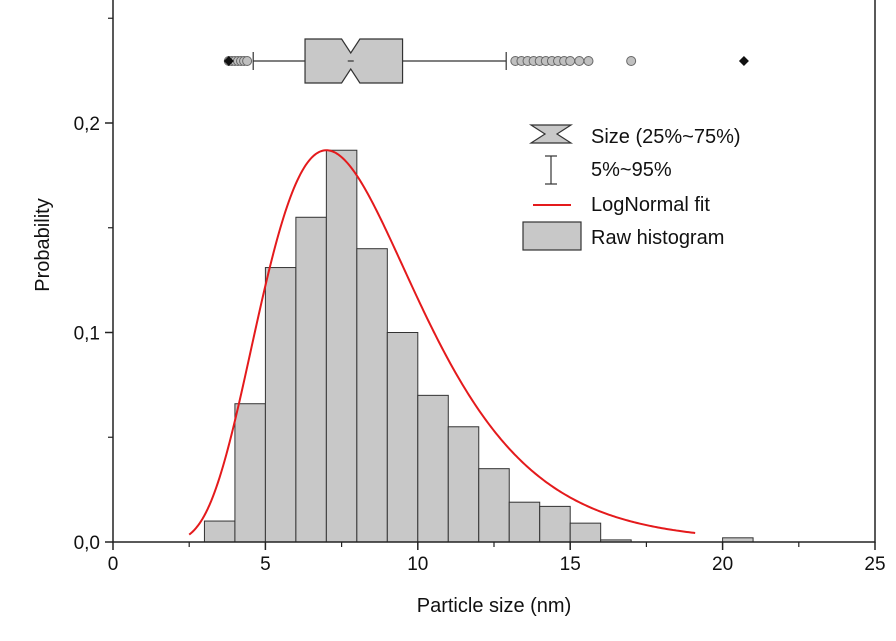 The height and width of the screenshot is (641, 896). Describe the element at coordinates (87, 543) in the screenshot. I see `y-tick-label: 0,0` at that location.